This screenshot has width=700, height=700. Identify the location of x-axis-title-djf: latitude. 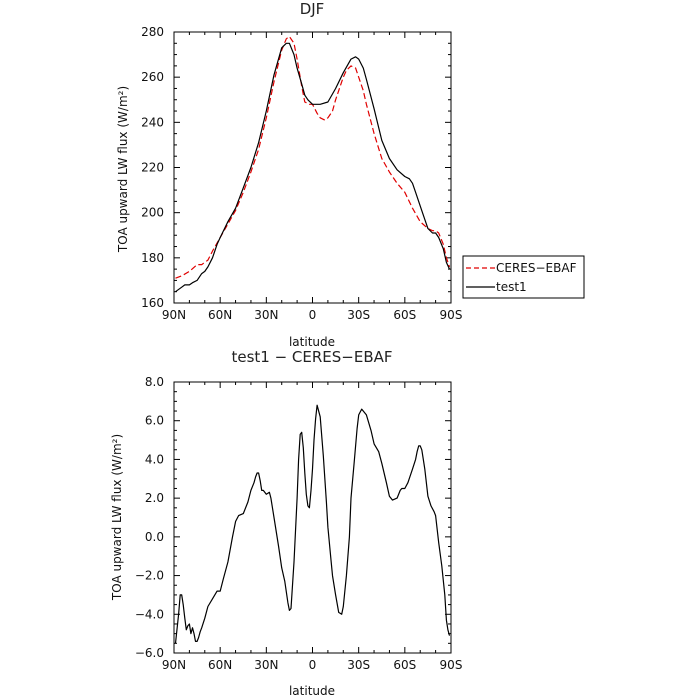
(312, 342).